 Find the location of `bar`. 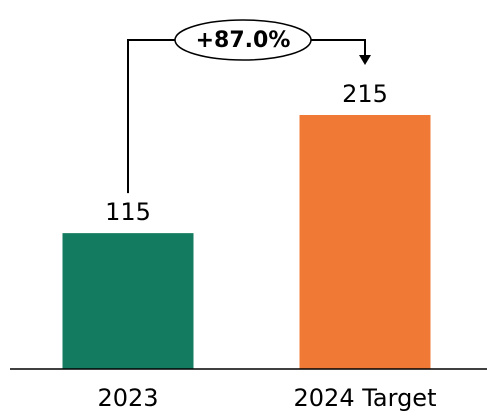

bar is located at coordinates (128, 301).